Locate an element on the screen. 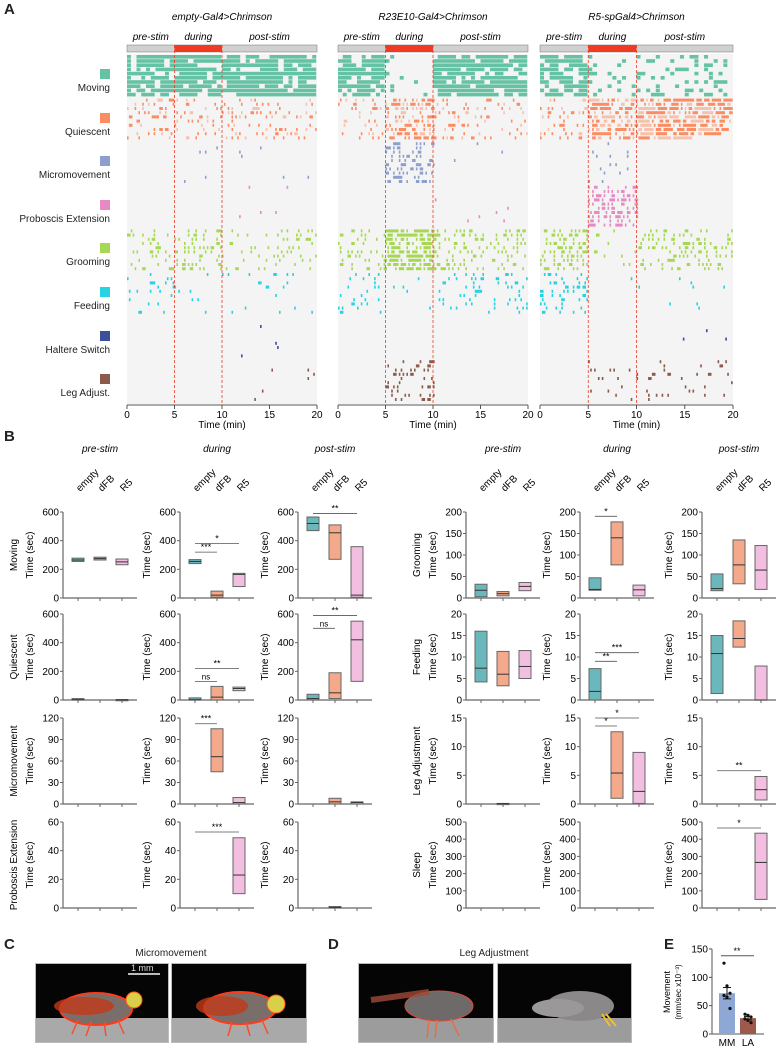  x-tick-label: 0 is located at coordinates (540, 415).